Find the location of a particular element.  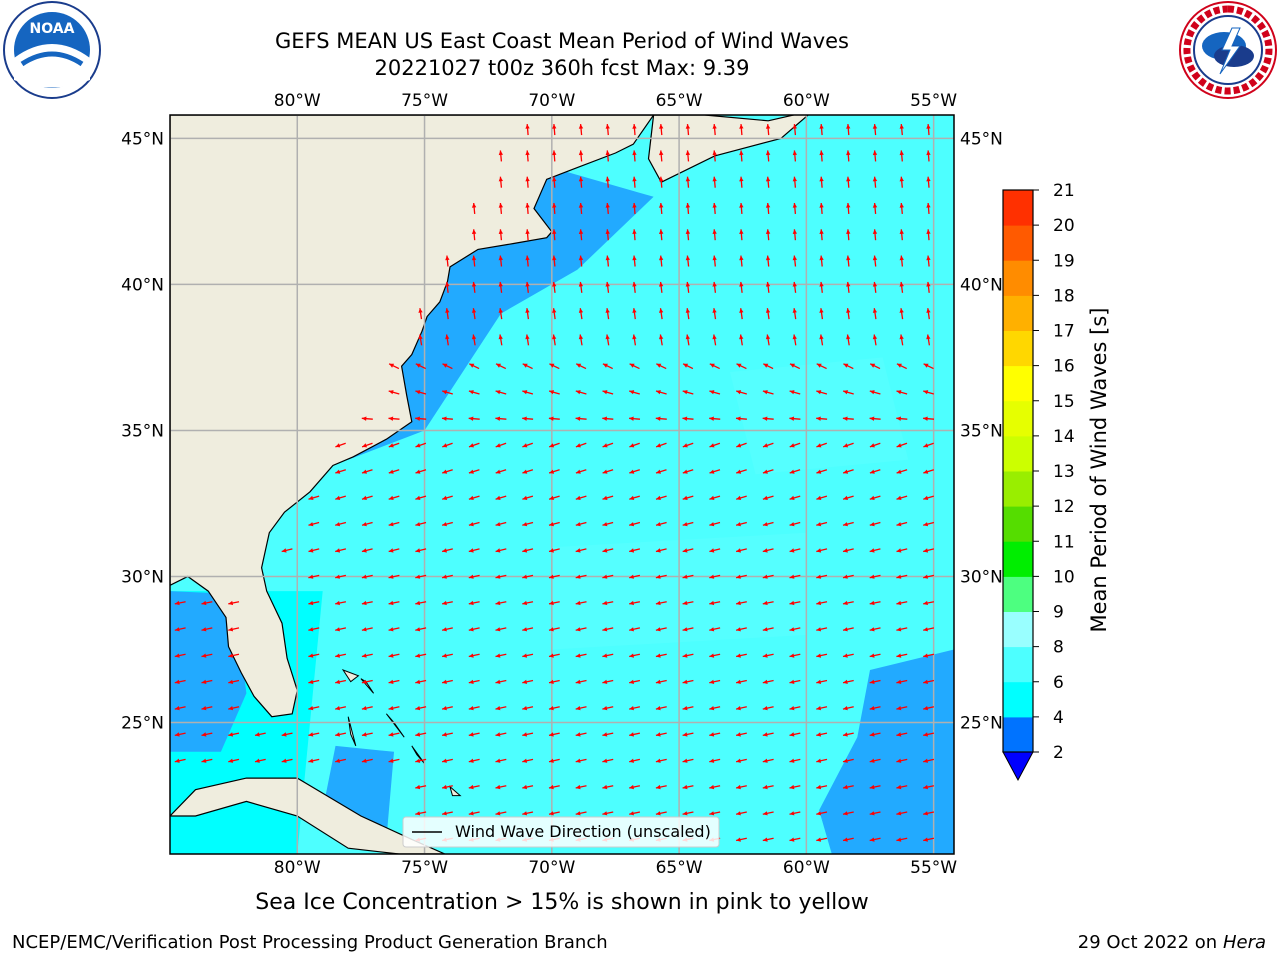

lon-tick-label-top: 65°W is located at coordinates (679, 101).